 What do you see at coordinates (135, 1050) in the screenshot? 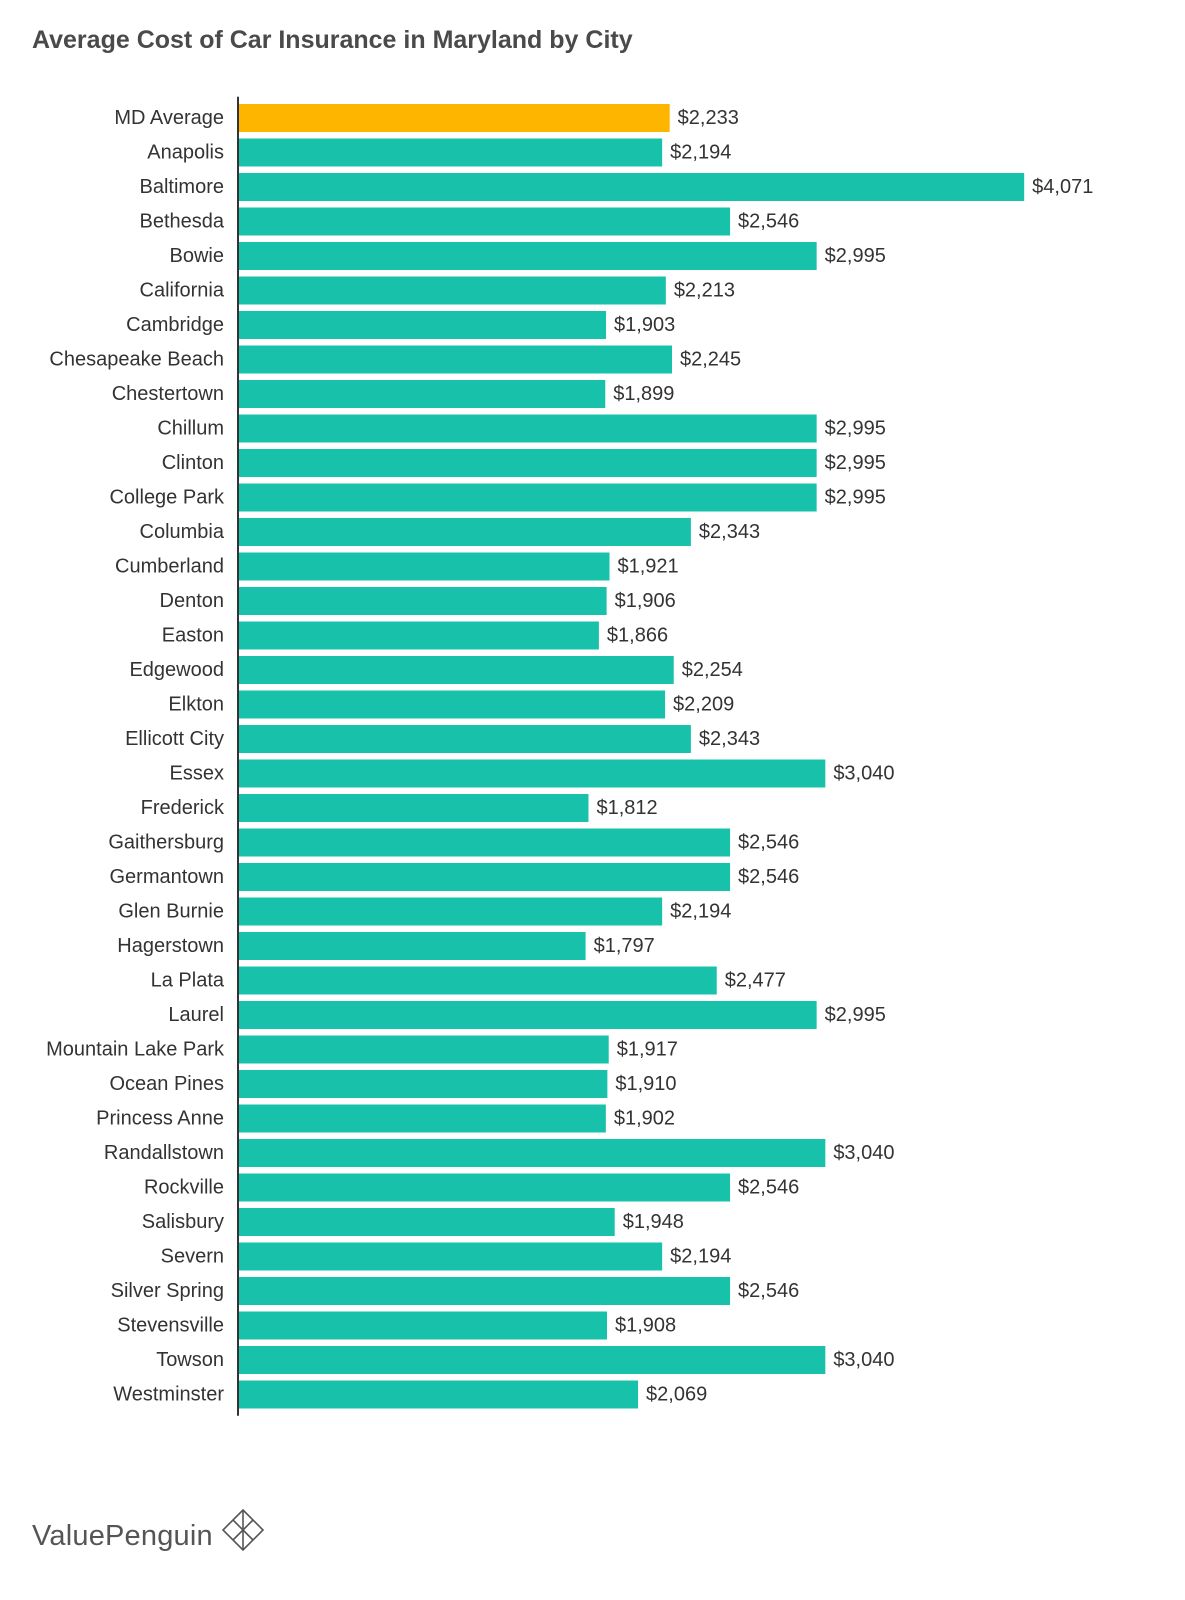
I see `category-label: Mountain Lake Park` at bounding box center [135, 1050].